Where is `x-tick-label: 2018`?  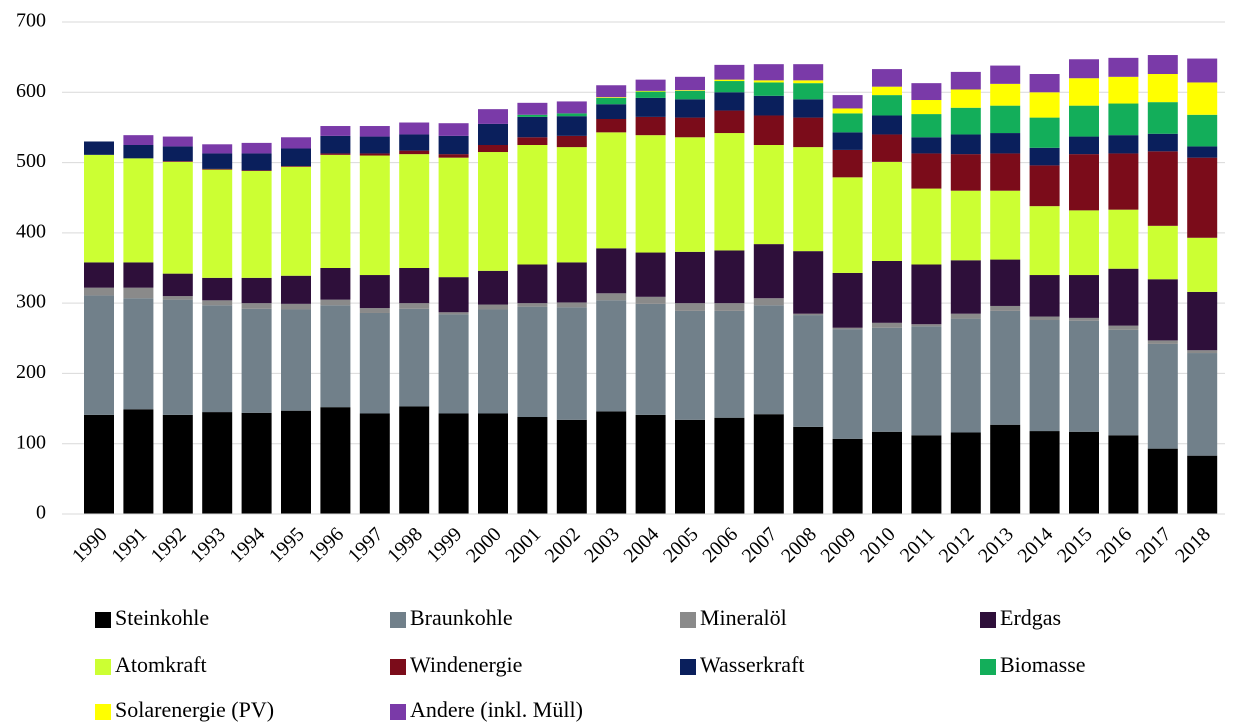
x-tick-label: 2018 is located at coordinates (1193, 545).